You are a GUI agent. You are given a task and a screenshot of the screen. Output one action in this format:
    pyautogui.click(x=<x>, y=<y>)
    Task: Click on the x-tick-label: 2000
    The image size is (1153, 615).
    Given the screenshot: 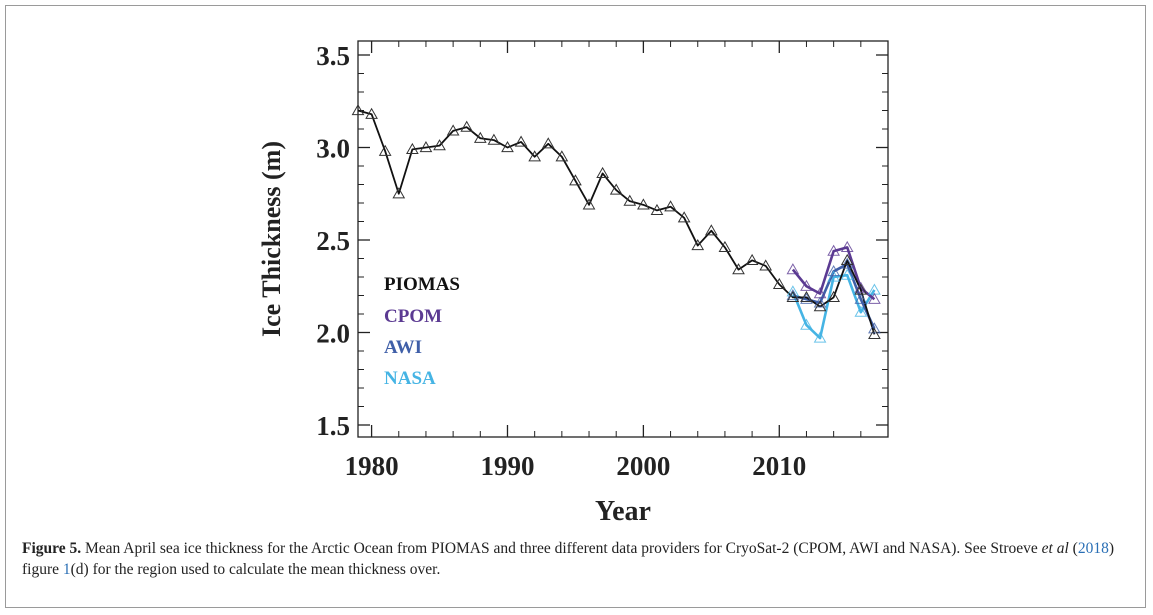 What is the action you would take?
    pyautogui.click(x=643, y=466)
    